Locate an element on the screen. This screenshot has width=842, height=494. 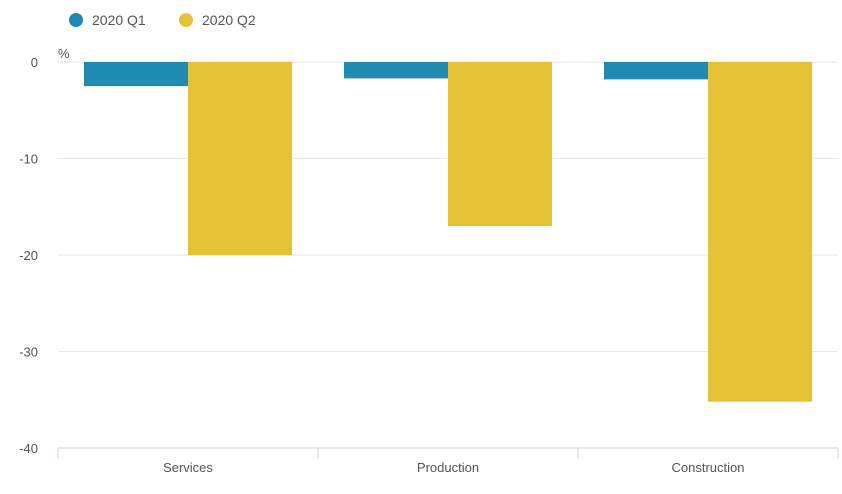
bar-production-2020-q2 is located at coordinates (500, 144).